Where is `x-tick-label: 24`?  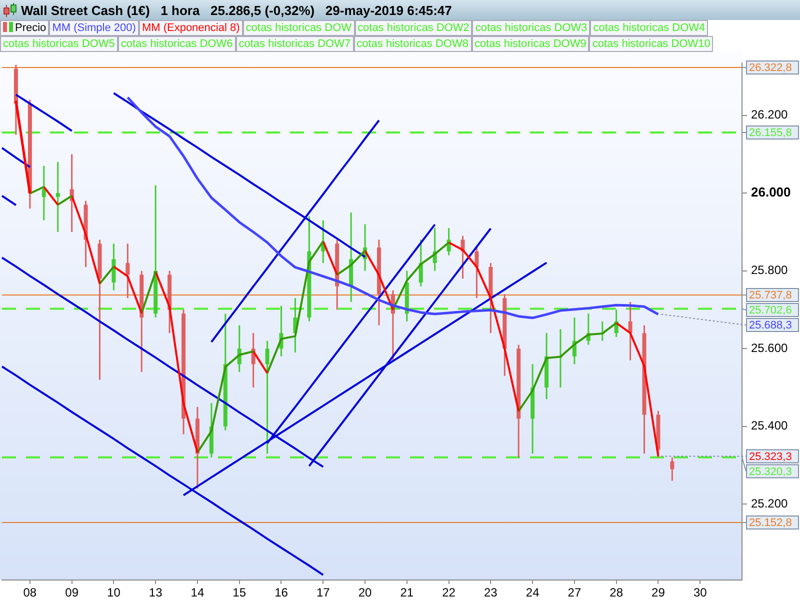 x-tick-label: 24 is located at coordinates (533, 593).